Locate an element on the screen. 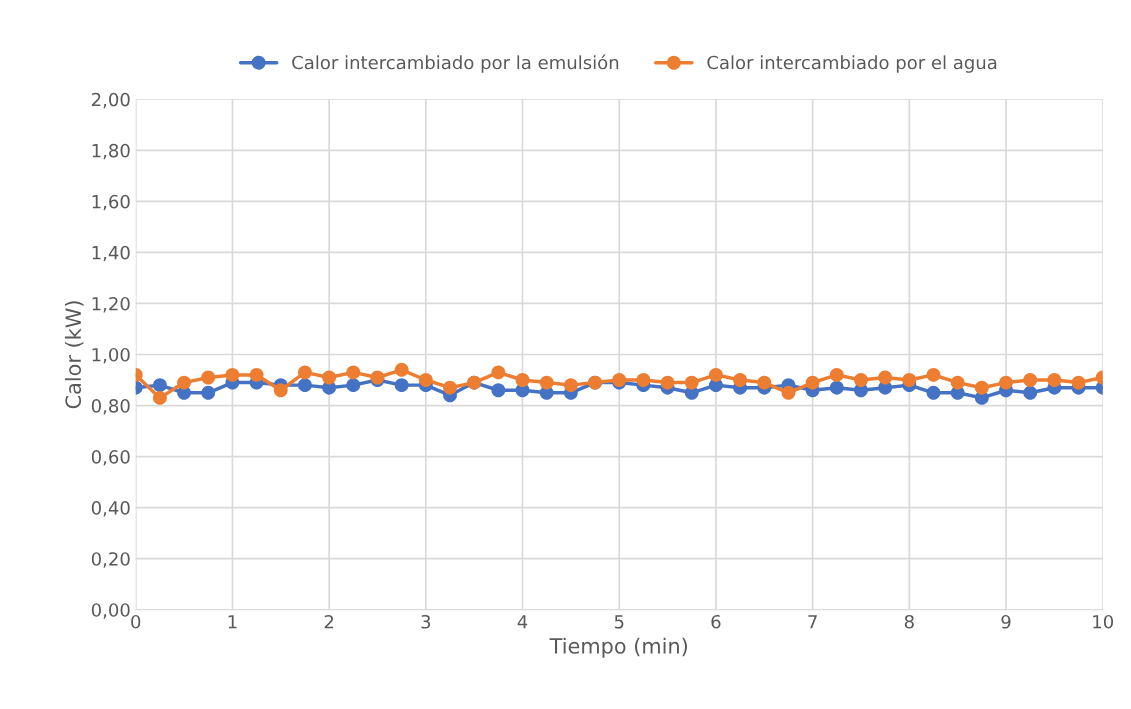 This screenshot has height=709, width=1131. y-tick-label: 1,20 is located at coordinates (111, 304).